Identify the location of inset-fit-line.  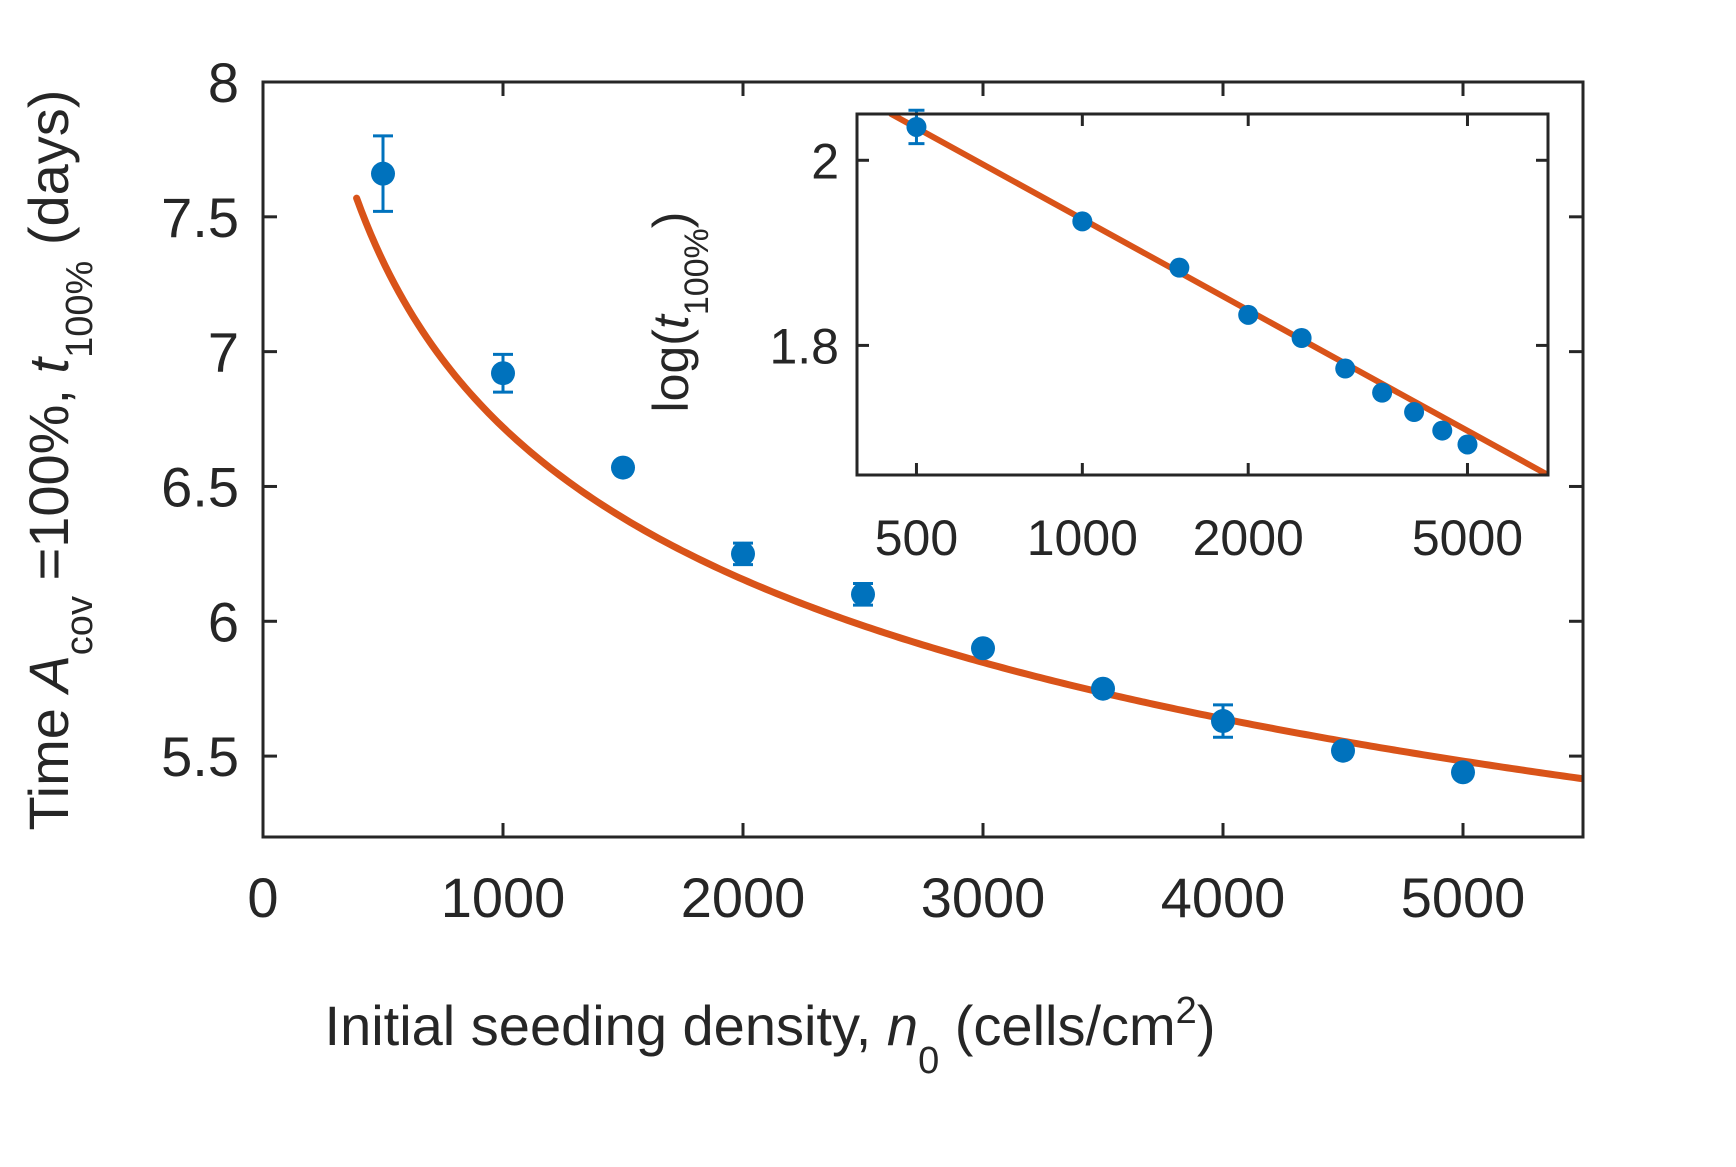
(1218, 294).